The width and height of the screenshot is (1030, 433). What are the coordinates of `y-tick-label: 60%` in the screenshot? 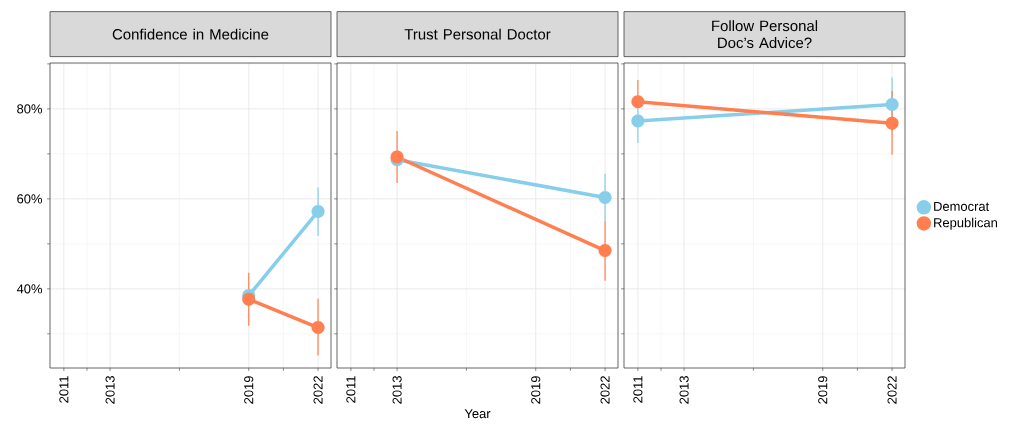 It's located at (30, 199).